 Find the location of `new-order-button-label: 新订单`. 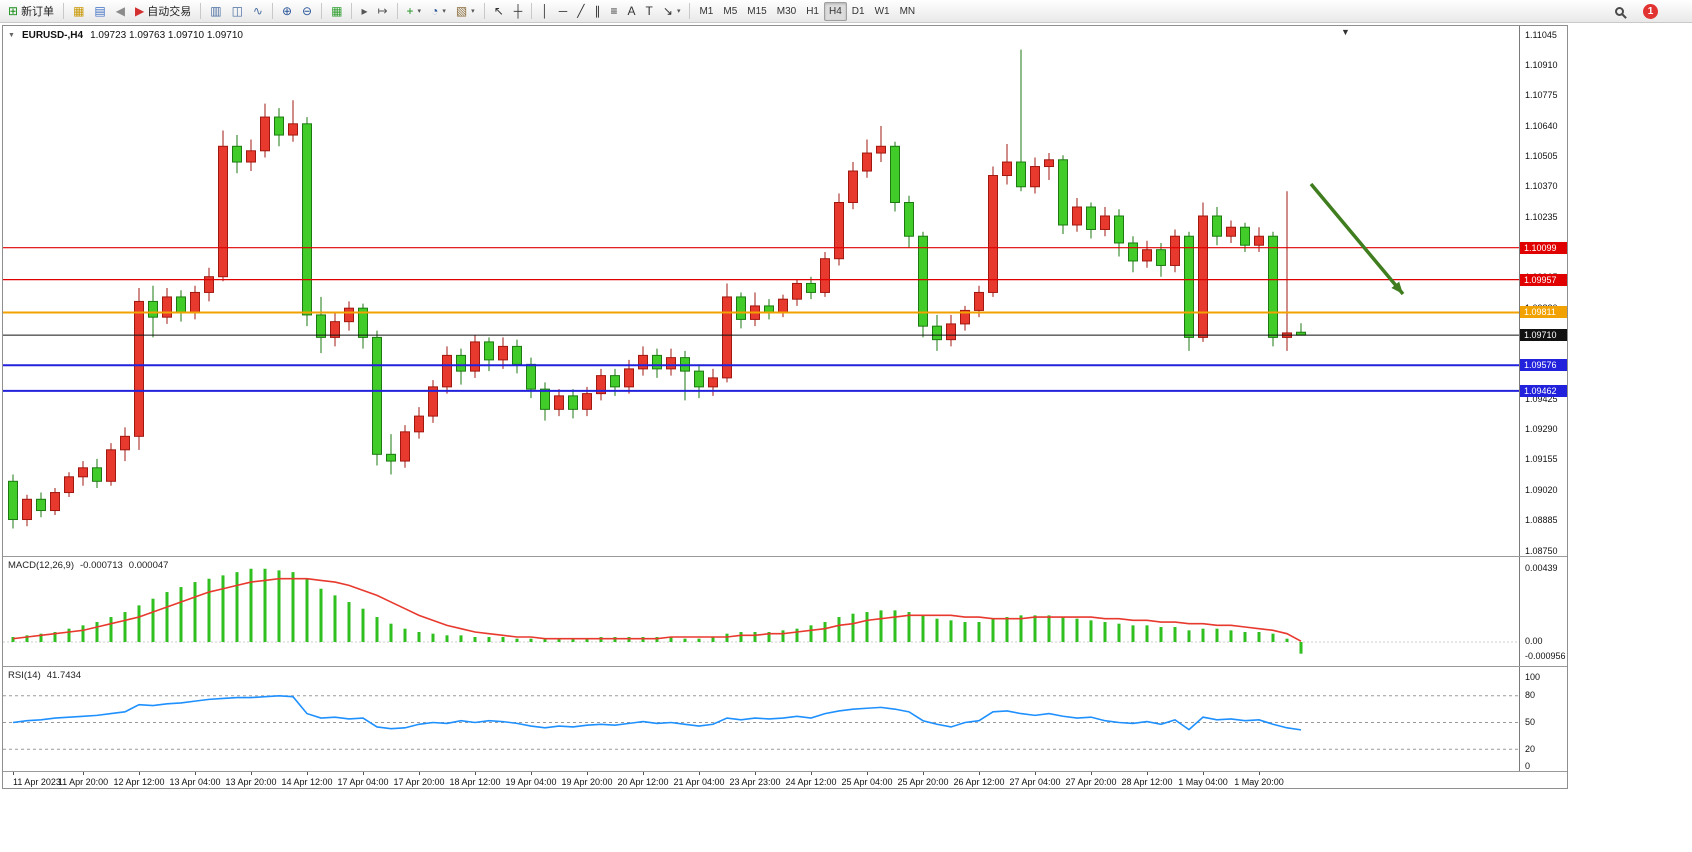

new-order-button-label: 新订单 is located at coordinates (38, 12).